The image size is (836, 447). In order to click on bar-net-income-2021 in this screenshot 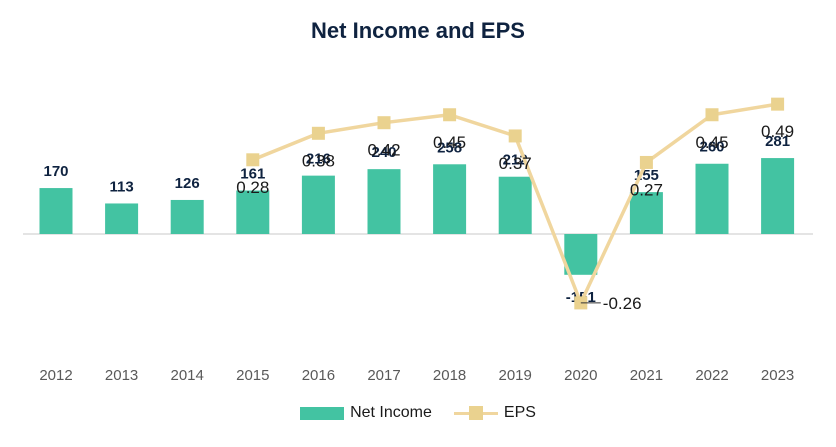, I will do `click(646, 213)`.